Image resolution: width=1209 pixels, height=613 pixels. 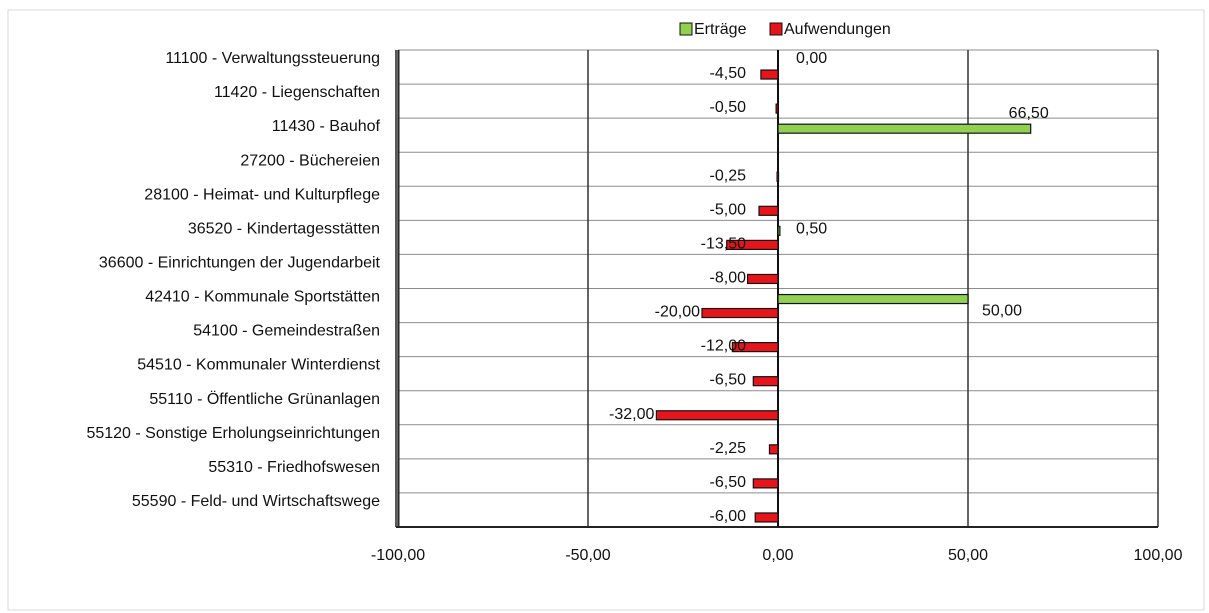 I want to click on category-label: 11430 - Bauhof, so click(x=326, y=126).